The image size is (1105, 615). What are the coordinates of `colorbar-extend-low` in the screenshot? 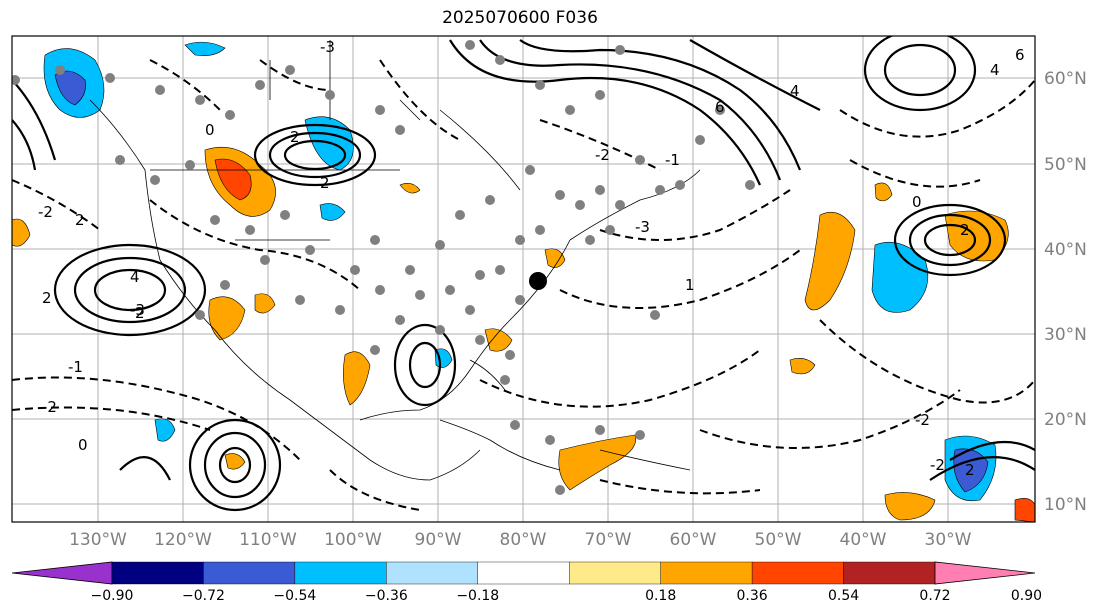 It's located at (62, 573).